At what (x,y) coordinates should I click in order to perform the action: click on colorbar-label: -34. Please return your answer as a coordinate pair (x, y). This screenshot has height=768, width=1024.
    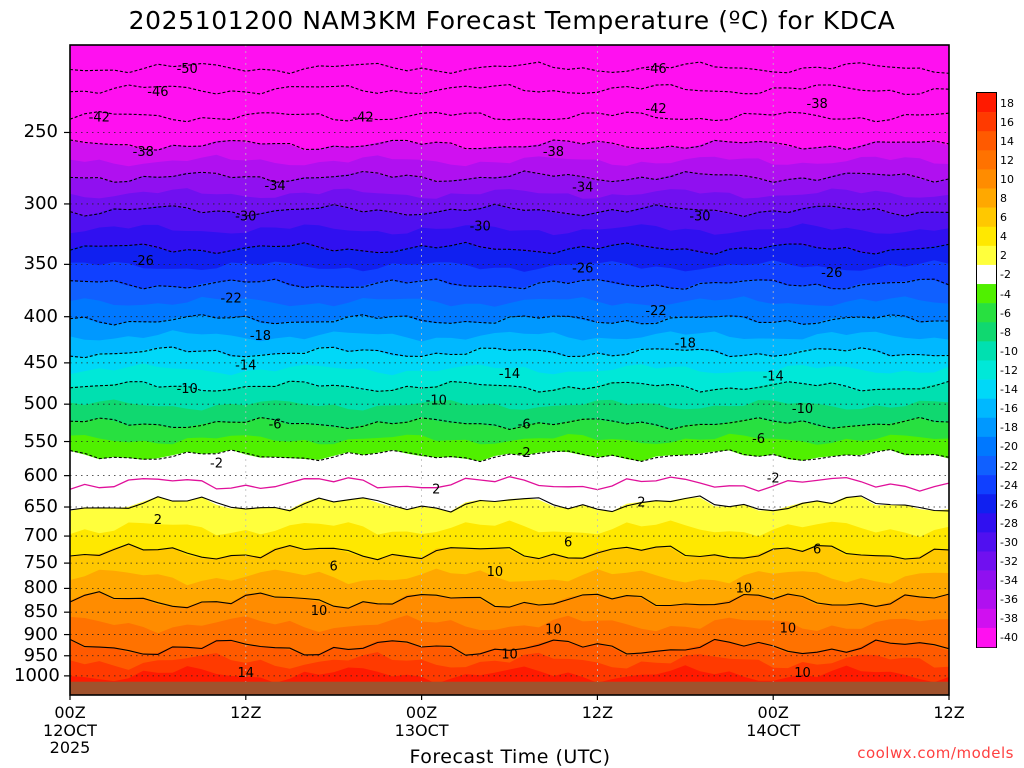
    Looking at the image, I should click on (1009, 581).